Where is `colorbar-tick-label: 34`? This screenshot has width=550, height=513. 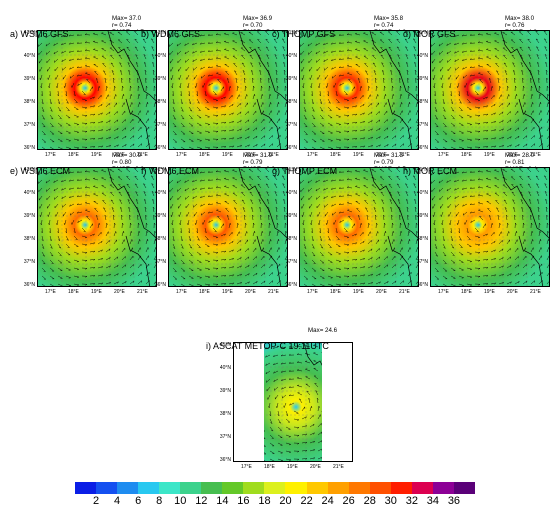
colorbar-tick-label: 34 is located at coordinates (433, 501).